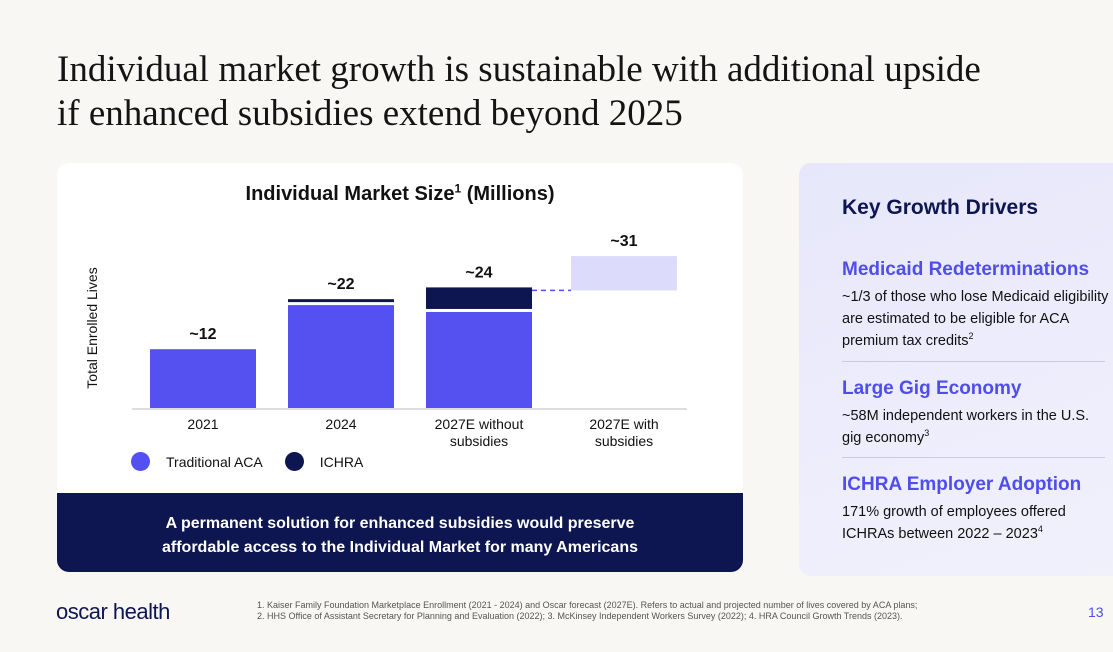 The width and height of the screenshot is (1113, 652). I want to click on chart-title-footnote: 1, so click(458, 188).